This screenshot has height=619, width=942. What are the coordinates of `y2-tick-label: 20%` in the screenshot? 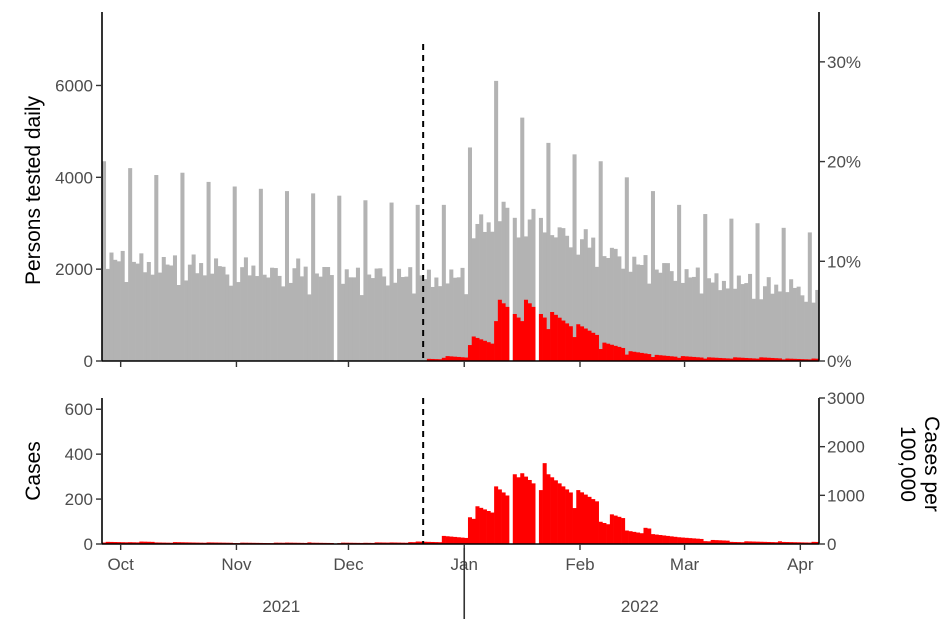 It's located at (844, 162).